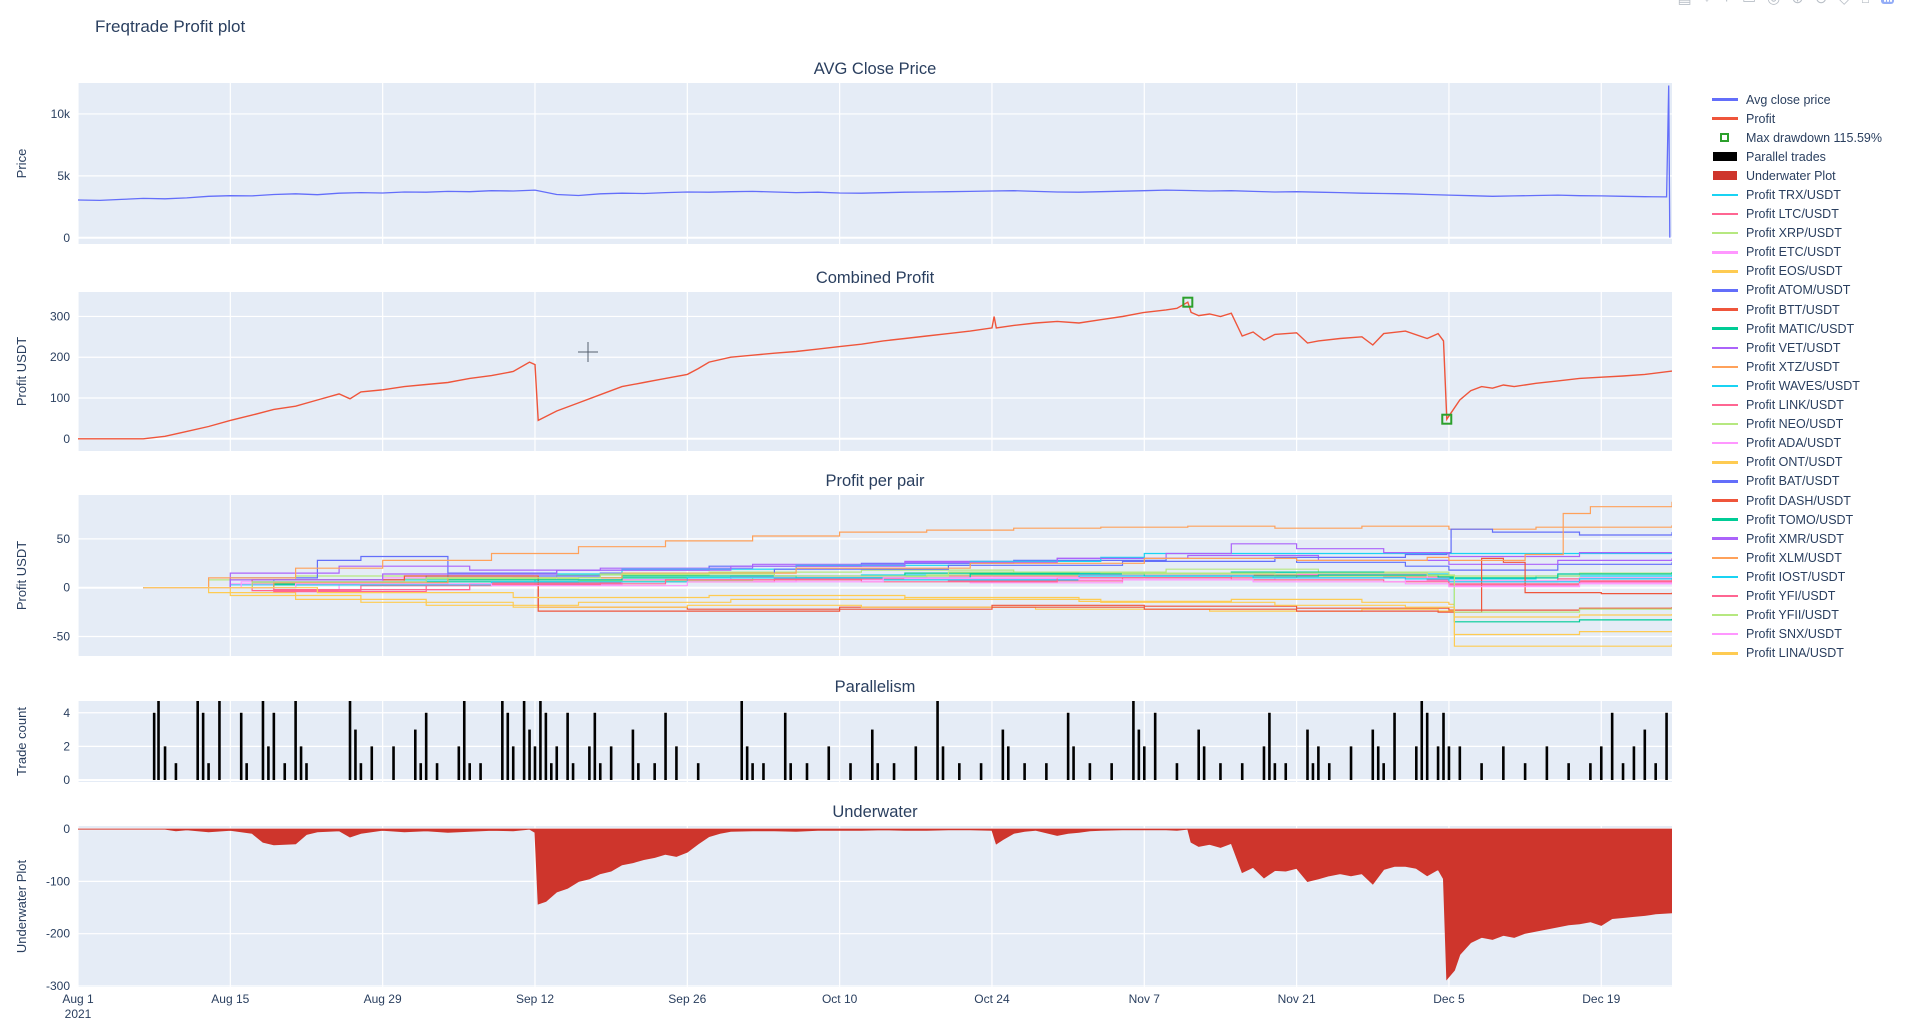 This screenshot has width=1910, height=1024. What do you see at coordinates (170, 26) in the screenshot?
I see `figure-title: Freqtrade Profit plot` at bounding box center [170, 26].